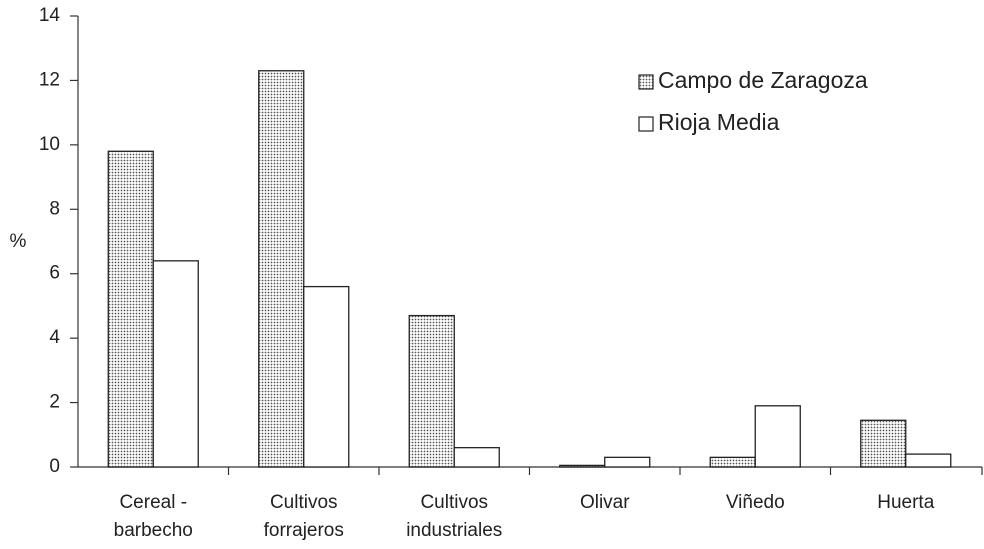 The height and width of the screenshot is (549, 984). What do you see at coordinates (755, 502) in the screenshot?
I see `x-tick-label: Viñedo` at bounding box center [755, 502].